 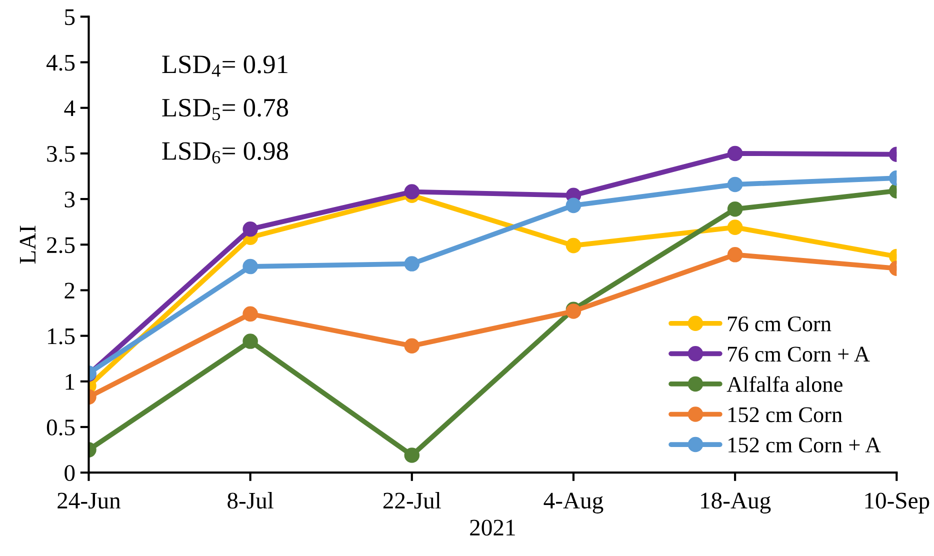 What do you see at coordinates (70, 17) in the screenshot?
I see `y-tick-label: 5` at bounding box center [70, 17].